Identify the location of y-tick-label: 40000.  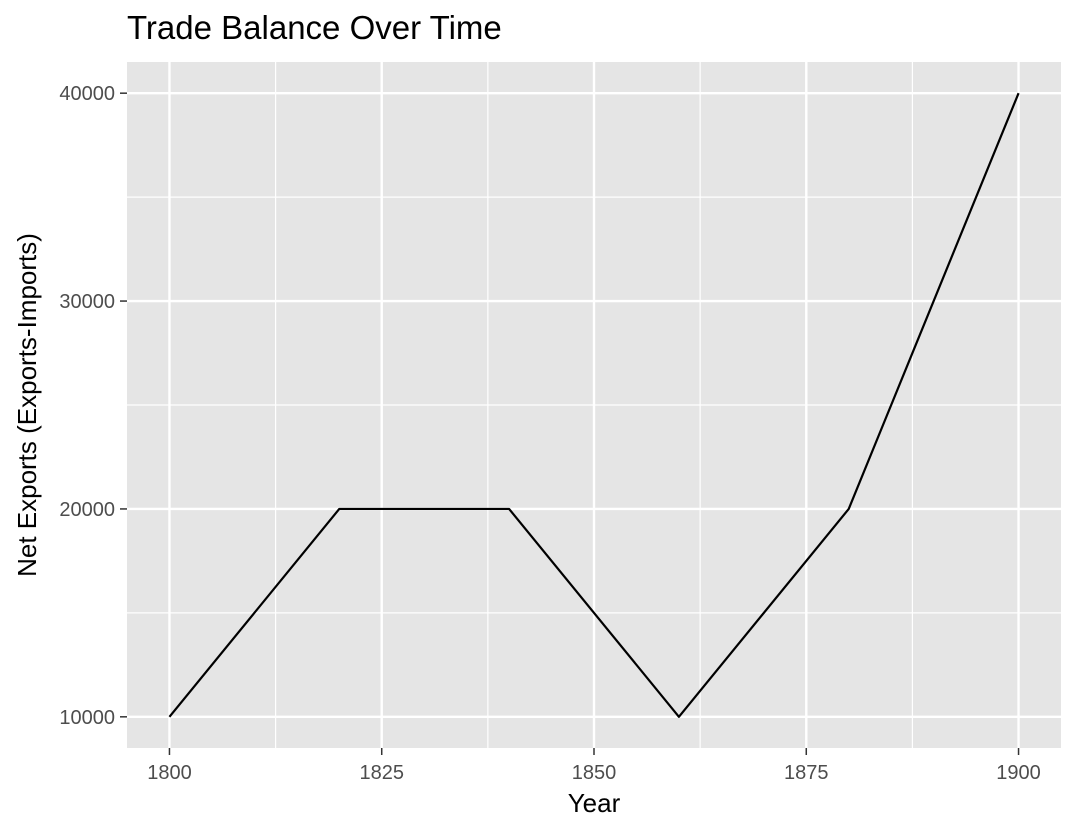
(87, 94).